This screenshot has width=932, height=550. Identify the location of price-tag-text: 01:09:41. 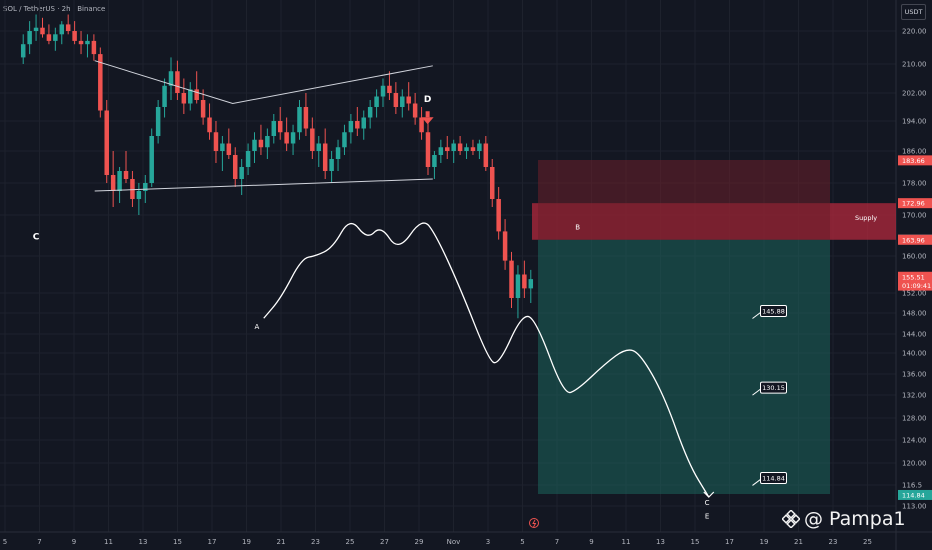
(916, 286).